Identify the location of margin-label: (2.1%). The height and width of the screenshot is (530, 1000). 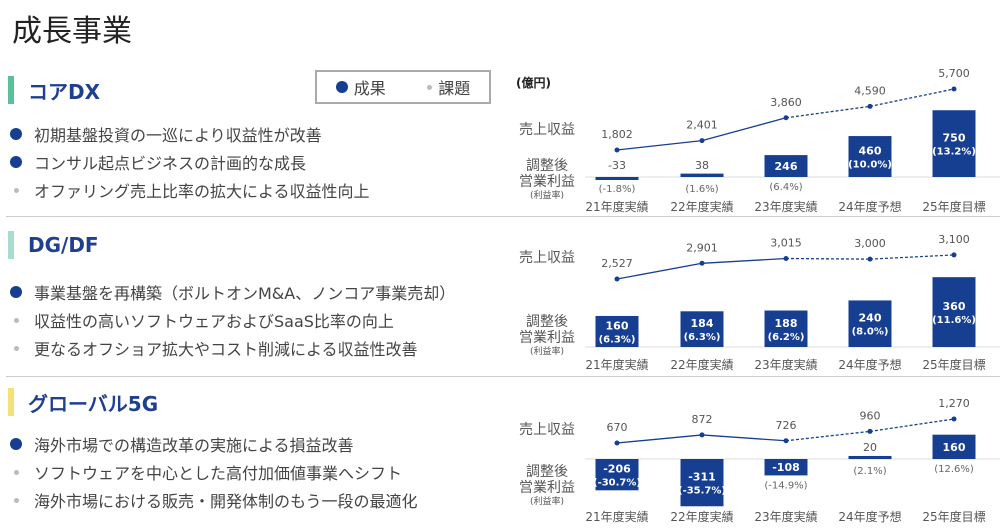
(869, 471).